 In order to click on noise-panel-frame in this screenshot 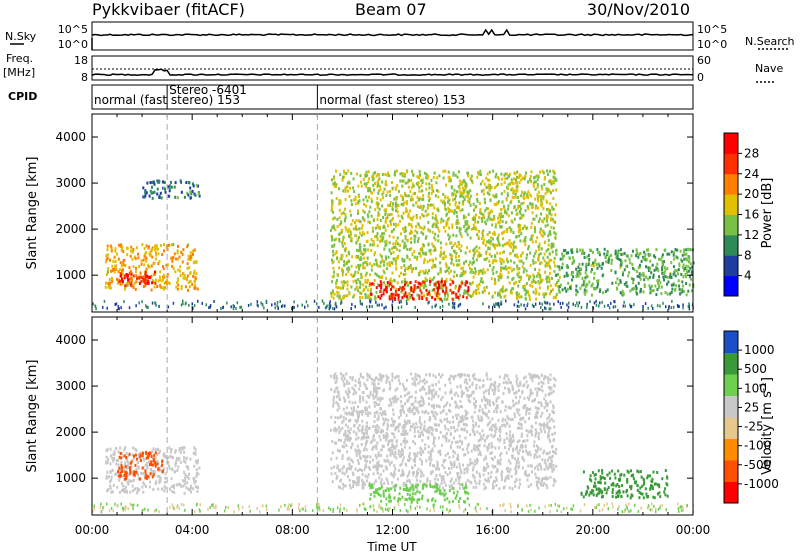, I will do `click(392, 36)`.